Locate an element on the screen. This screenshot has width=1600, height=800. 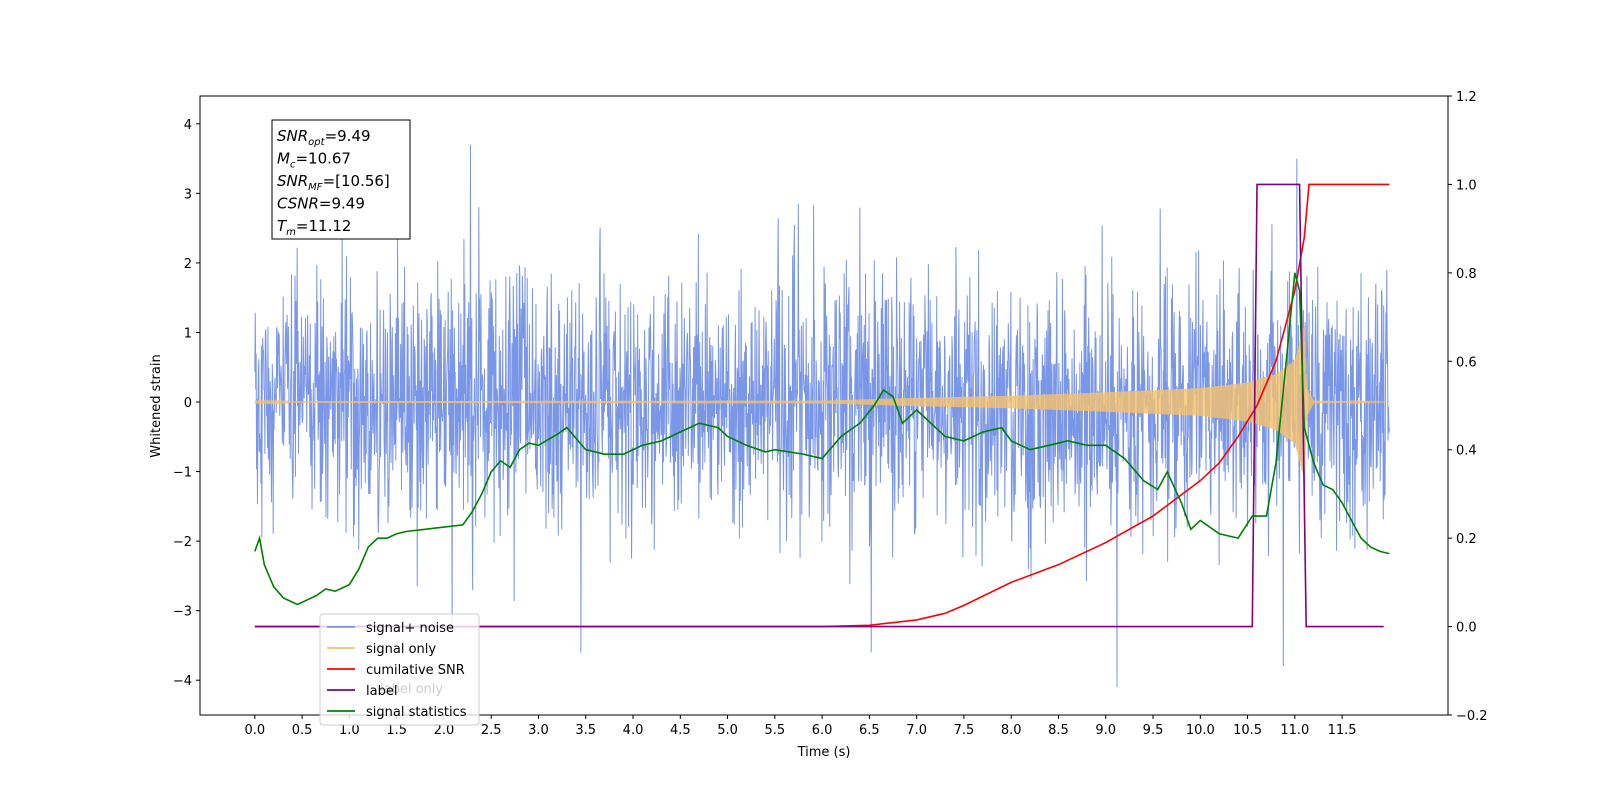
x-tick-label: 8.0 is located at coordinates (1011, 730).